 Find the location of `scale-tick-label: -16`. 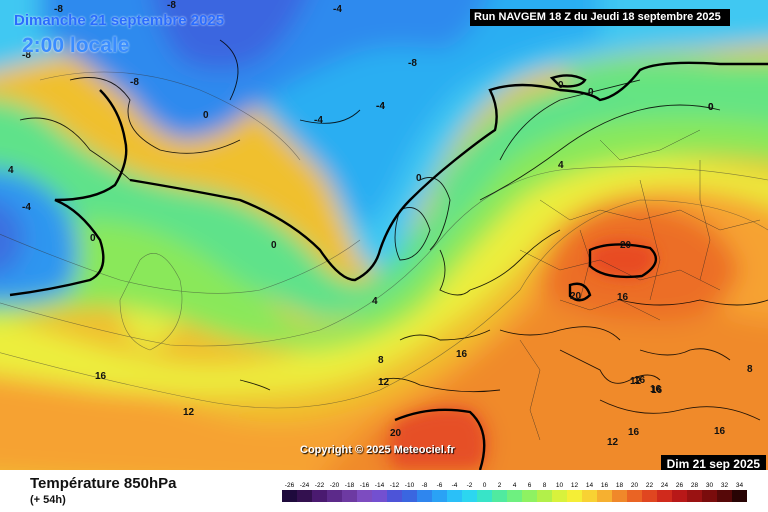

scale-tick-label: -16 is located at coordinates (365, 485).